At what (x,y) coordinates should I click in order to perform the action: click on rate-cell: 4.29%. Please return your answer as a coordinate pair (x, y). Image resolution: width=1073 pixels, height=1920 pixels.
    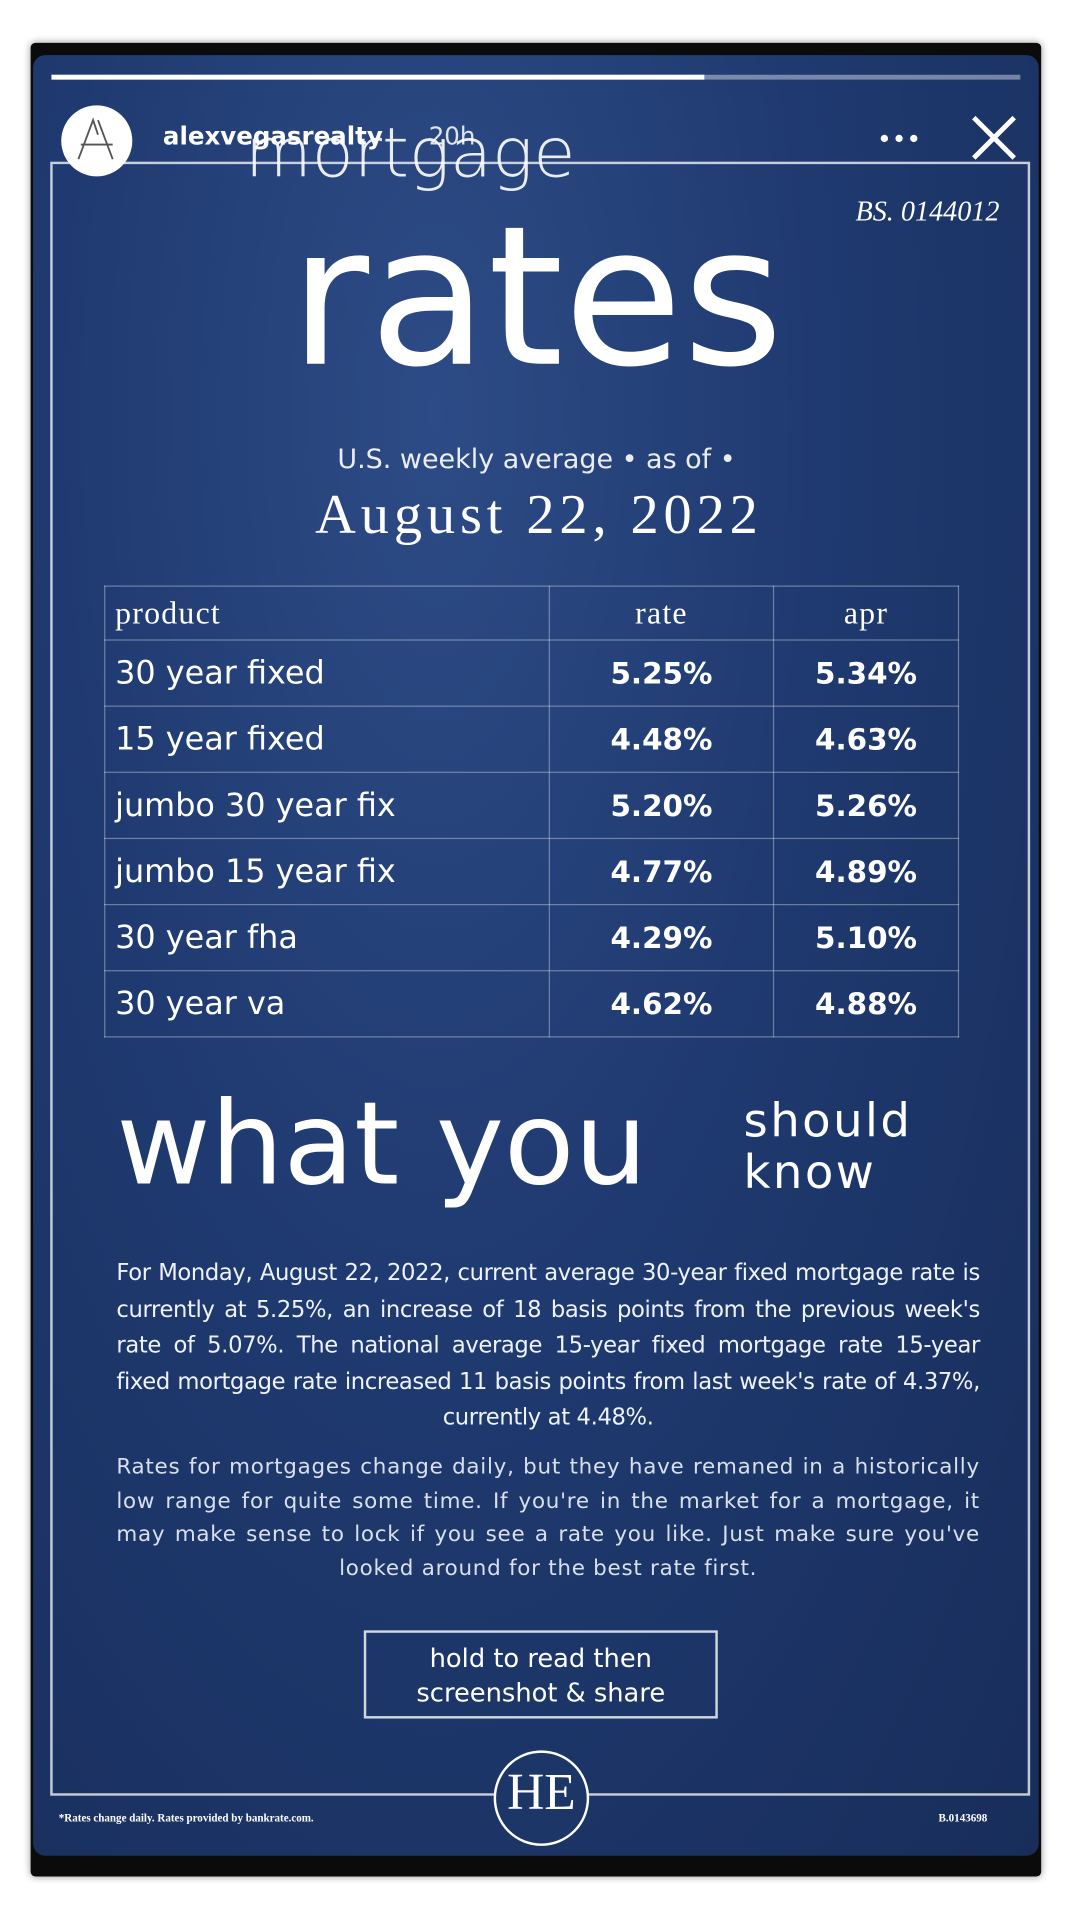
    Looking at the image, I should click on (661, 937).